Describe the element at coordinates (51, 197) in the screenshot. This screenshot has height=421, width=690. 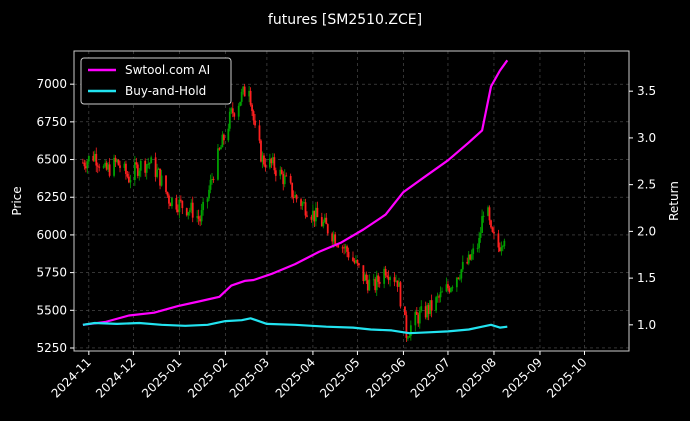
I see `y-left-tick-label: 6250` at that location.